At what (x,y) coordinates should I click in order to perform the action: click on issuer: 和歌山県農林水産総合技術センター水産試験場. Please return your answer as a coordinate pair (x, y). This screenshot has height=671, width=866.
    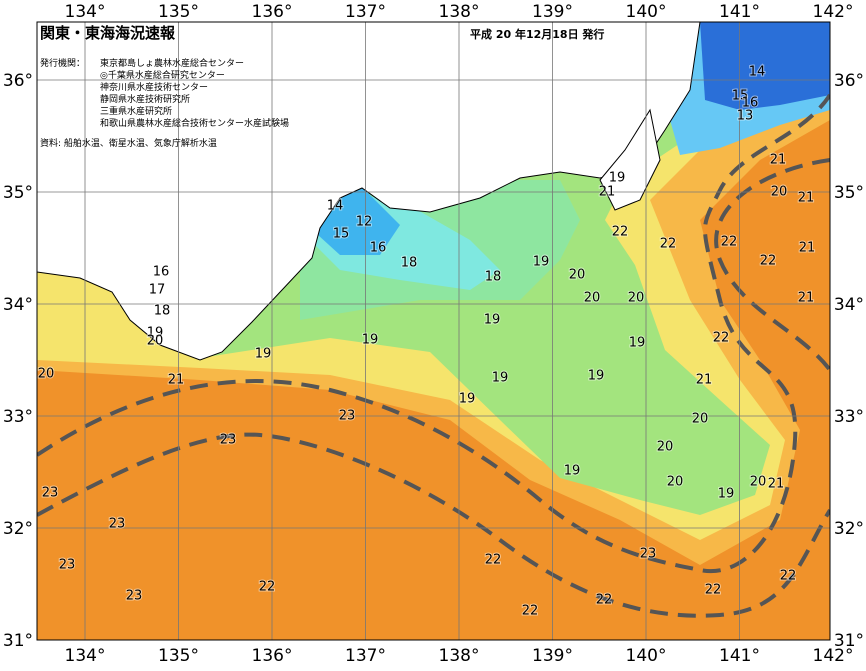
    Looking at the image, I should click on (194, 123).